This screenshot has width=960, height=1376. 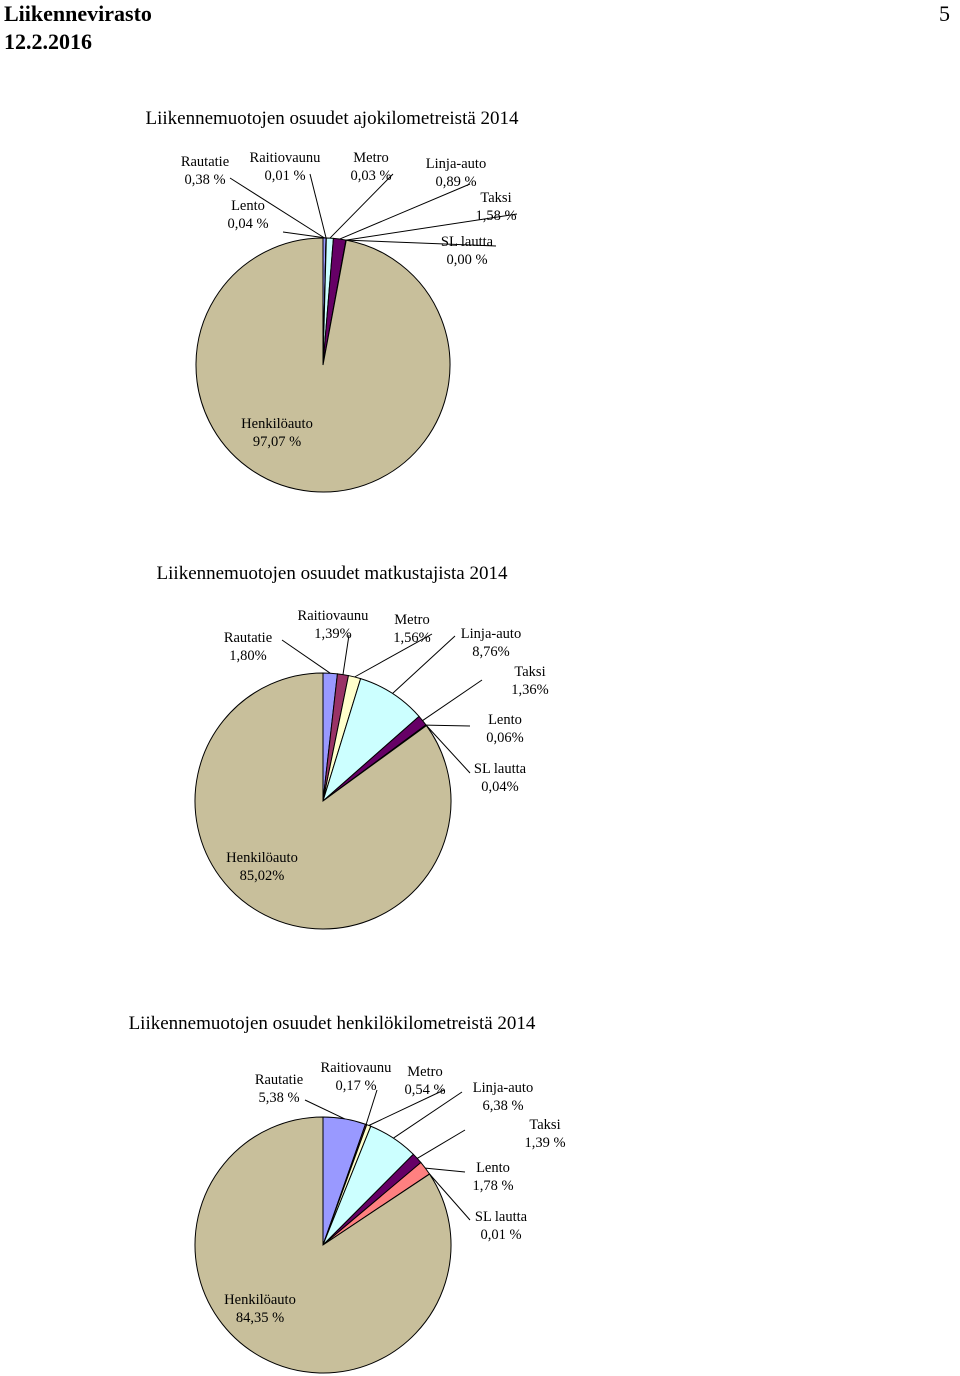 What do you see at coordinates (260, 1318) in the screenshot?
I see `chart-3-label-value-henkiloauto: 84,35 %` at bounding box center [260, 1318].